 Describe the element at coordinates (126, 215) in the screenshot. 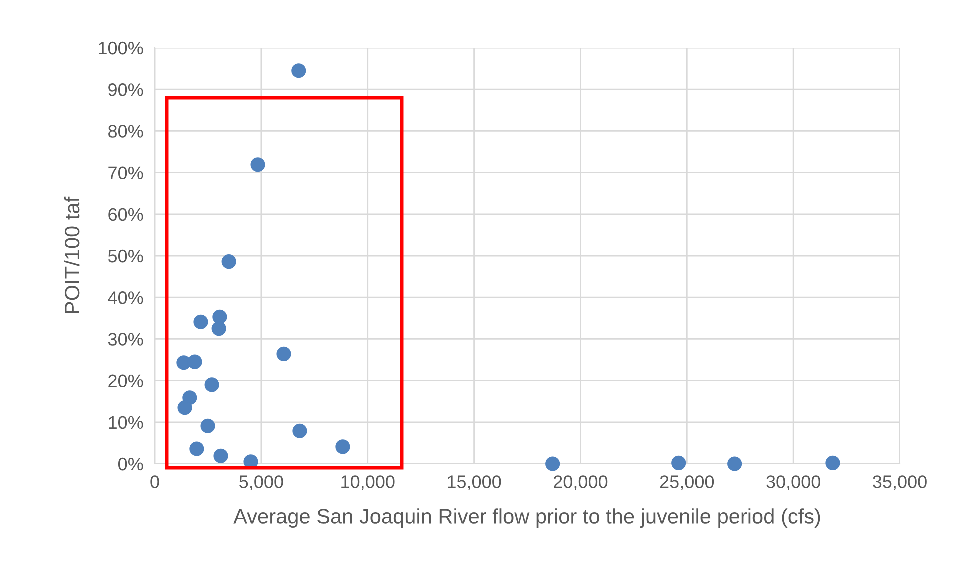

I see `y-tick-label: 60%` at that location.